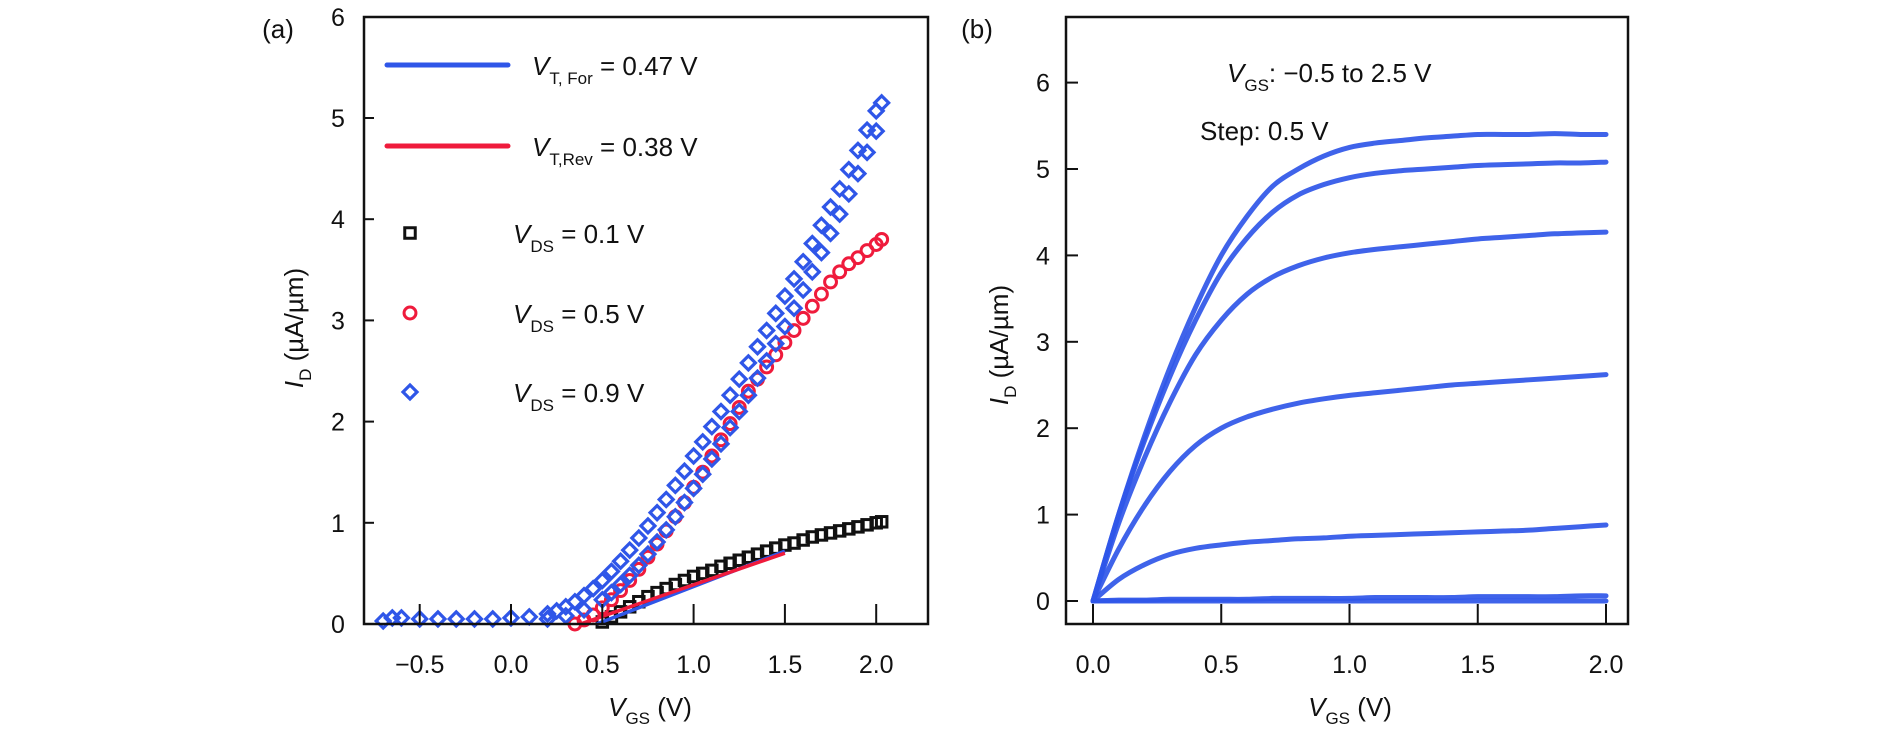 The height and width of the screenshot is (742, 1890). I want to click on annotation-text: Step: 0.5 V, so click(1264, 131).